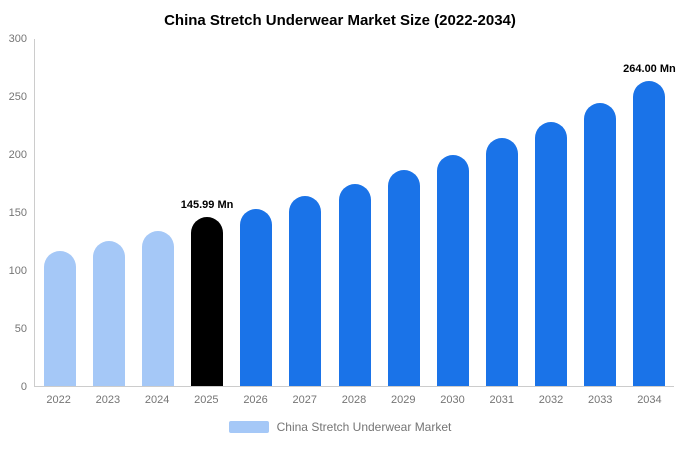 The image size is (680, 462). I want to click on y-tick-label: 150, so click(17, 213).